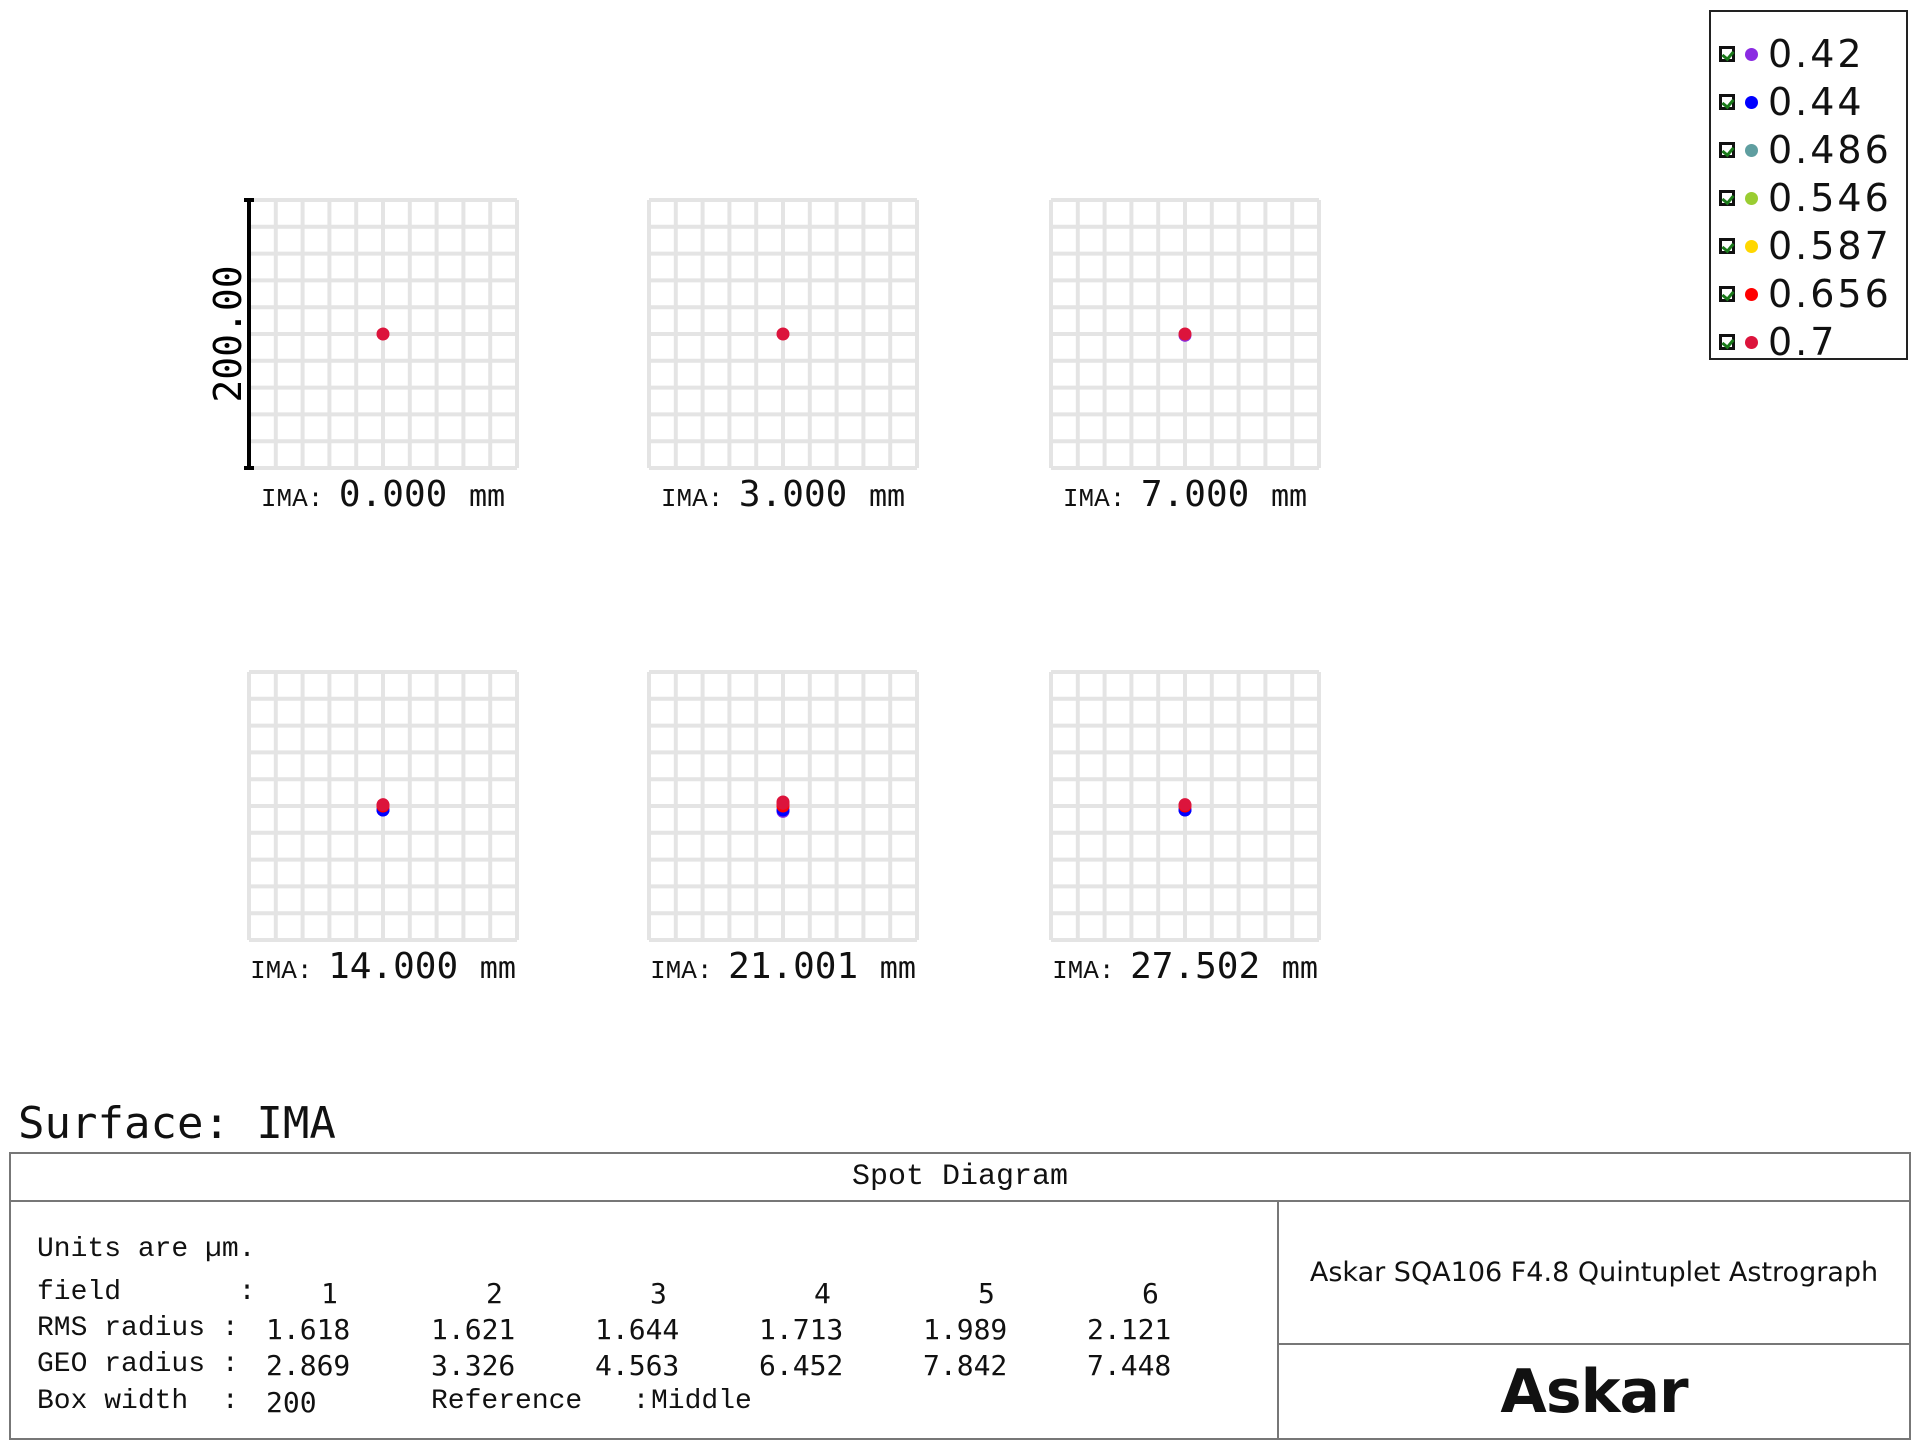 The image size is (1920, 1448). Describe the element at coordinates (1803, 342) in the screenshot. I see `legend-label: 0.7` at that location.